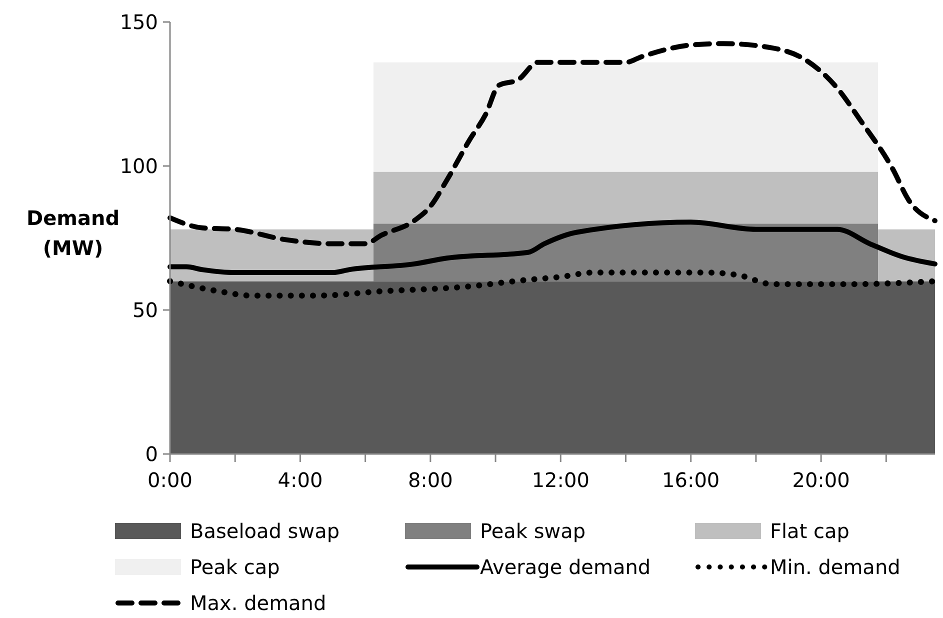 The width and height of the screenshot is (943, 618). What do you see at coordinates (561, 480) in the screenshot?
I see `x-tick-label: 12:00` at bounding box center [561, 480].